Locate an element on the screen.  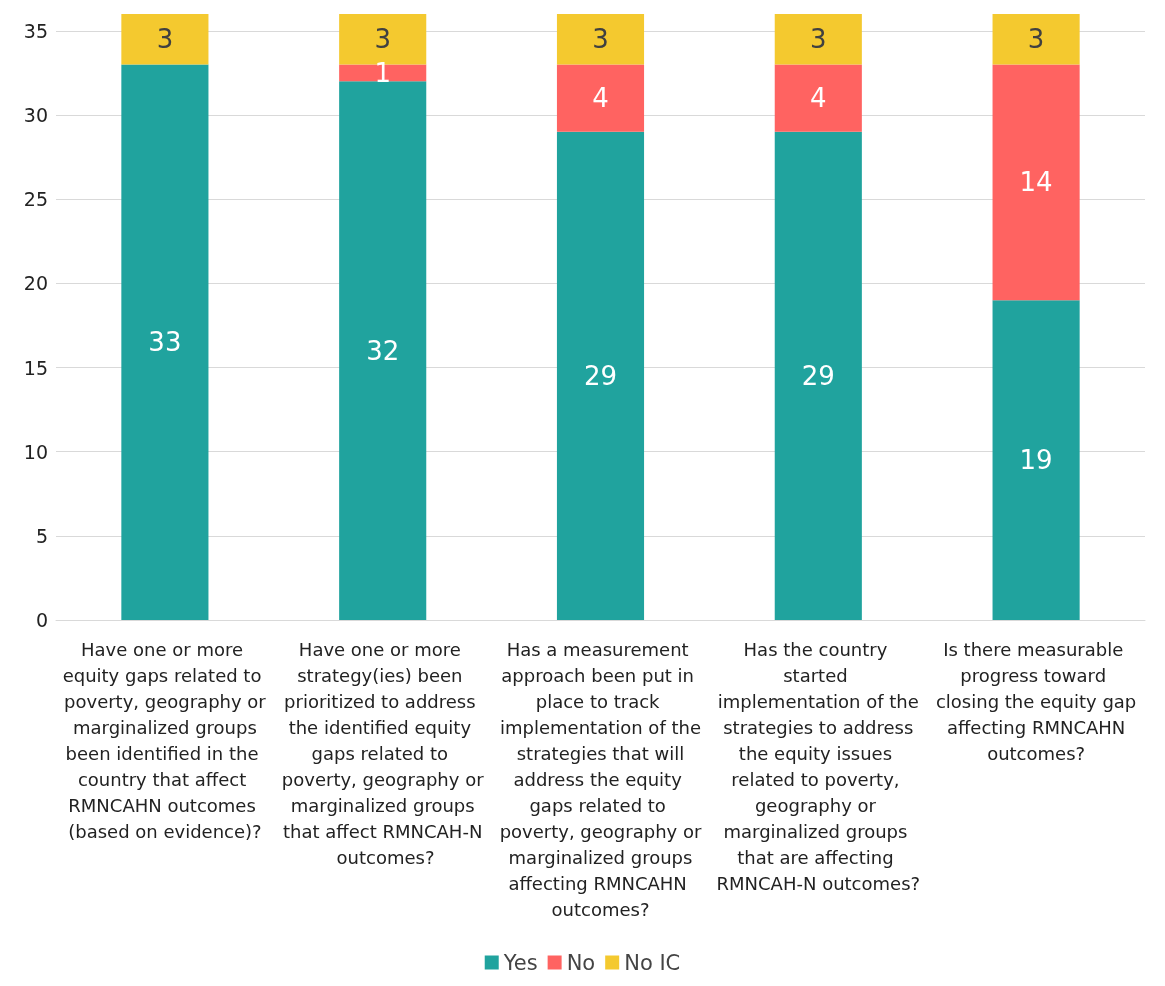
data-label: 32 is located at coordinates (383, 350).